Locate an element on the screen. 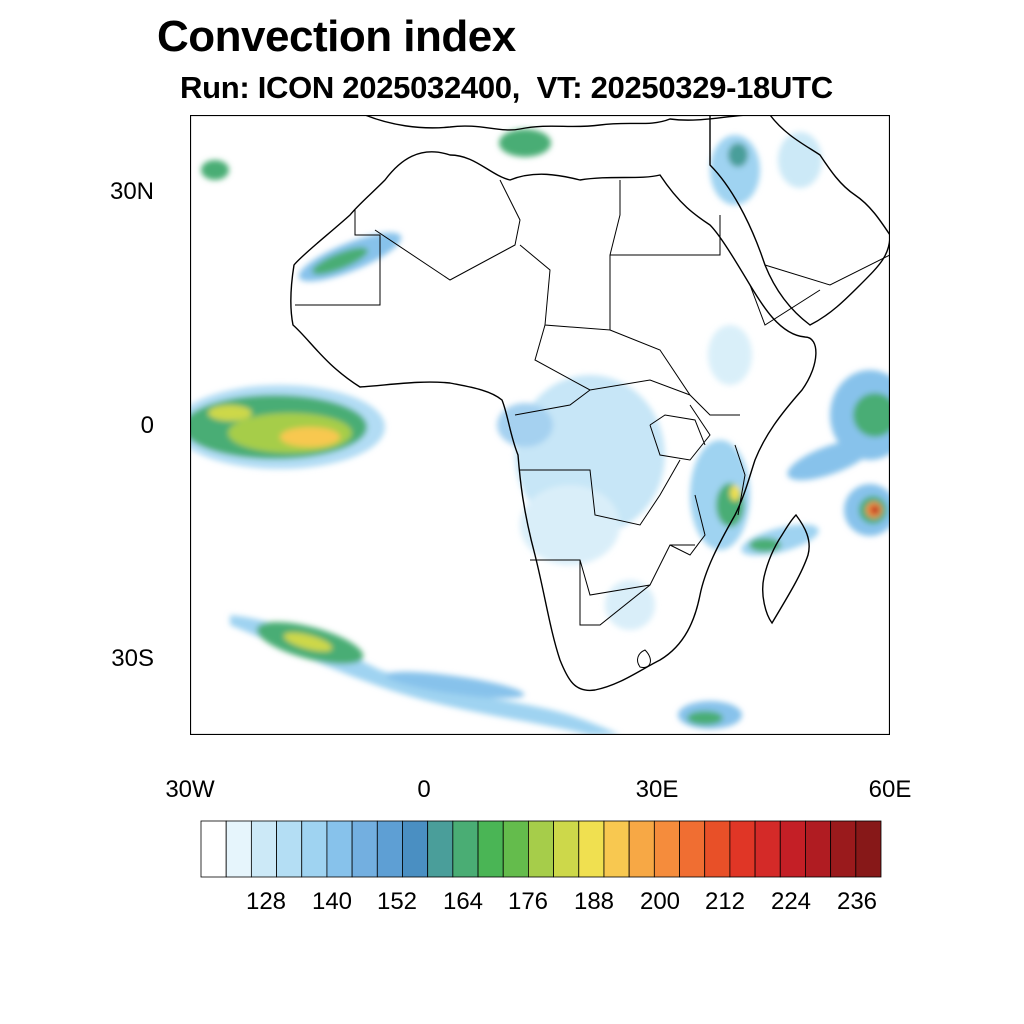 This screenshot has height=1024, width=1024. field-south-atlantic-band is located at coordinates (425, 675).